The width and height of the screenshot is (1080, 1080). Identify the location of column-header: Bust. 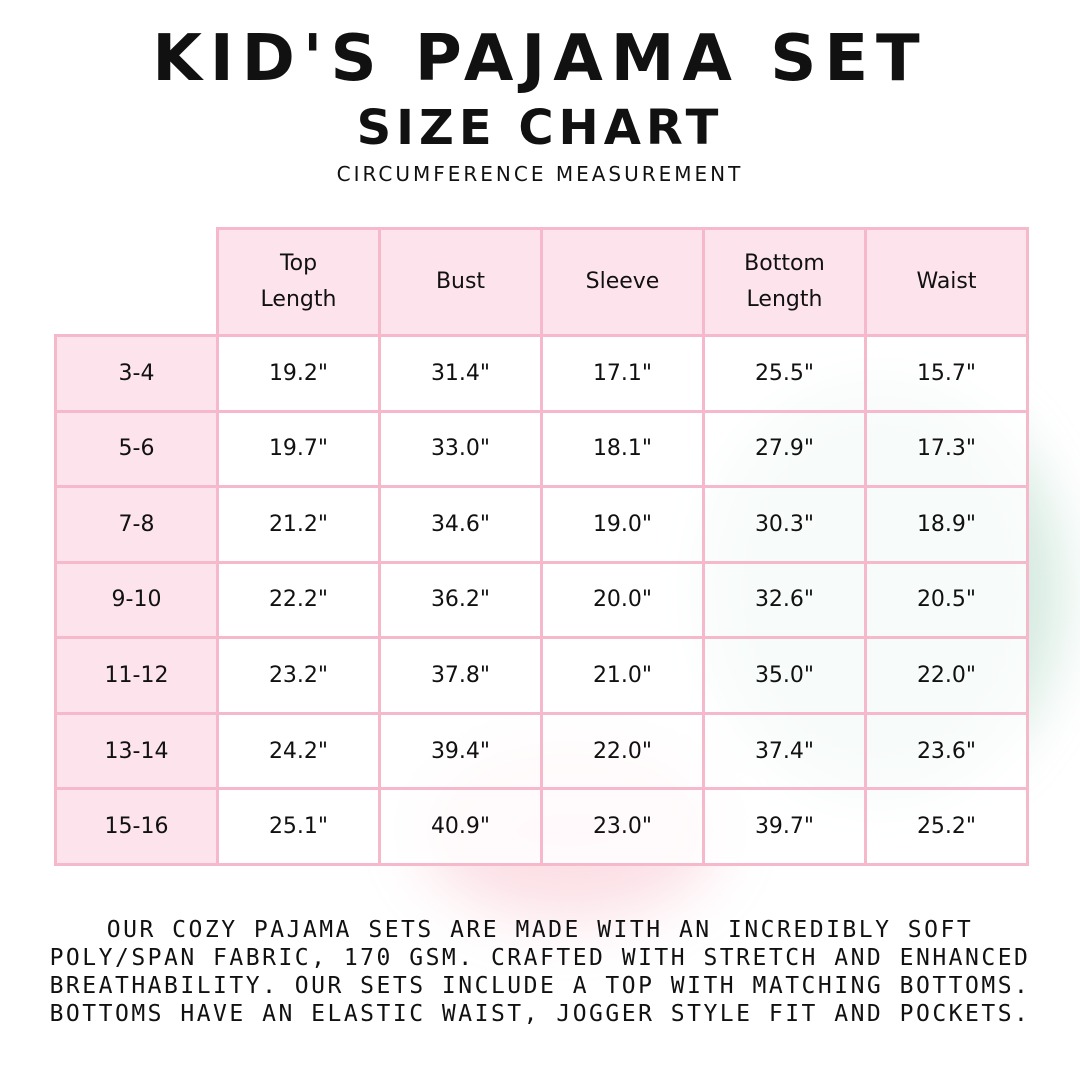
(460, 282).